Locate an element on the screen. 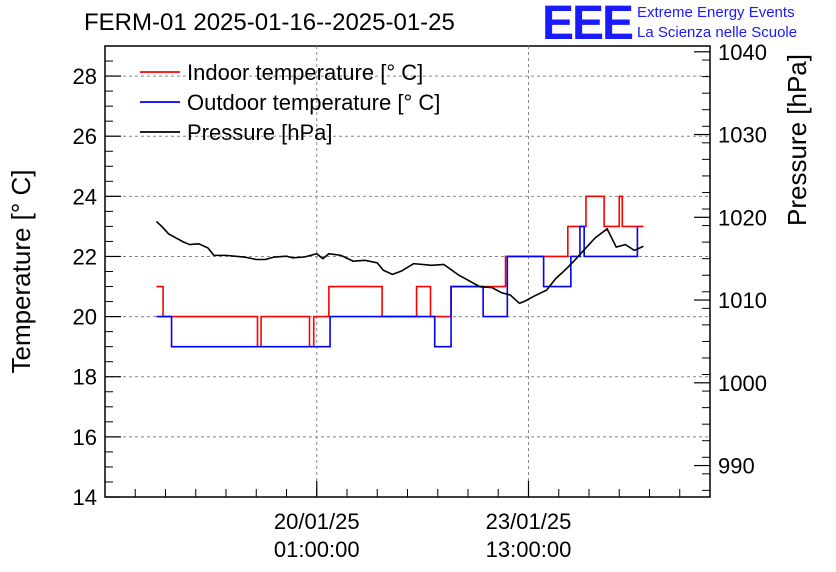 This screenshot has height=572, width=836. legend-label-outdoor: Outdoor temperature [° C] is located at coordinates (313, 102).